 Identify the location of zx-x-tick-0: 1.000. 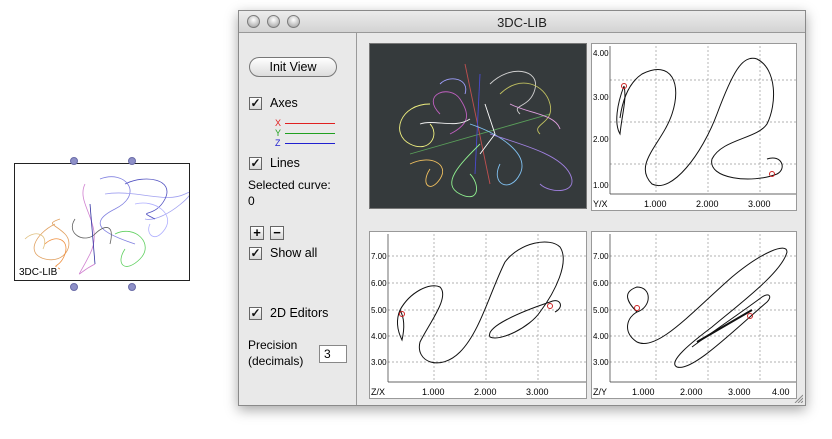
(433, 392).